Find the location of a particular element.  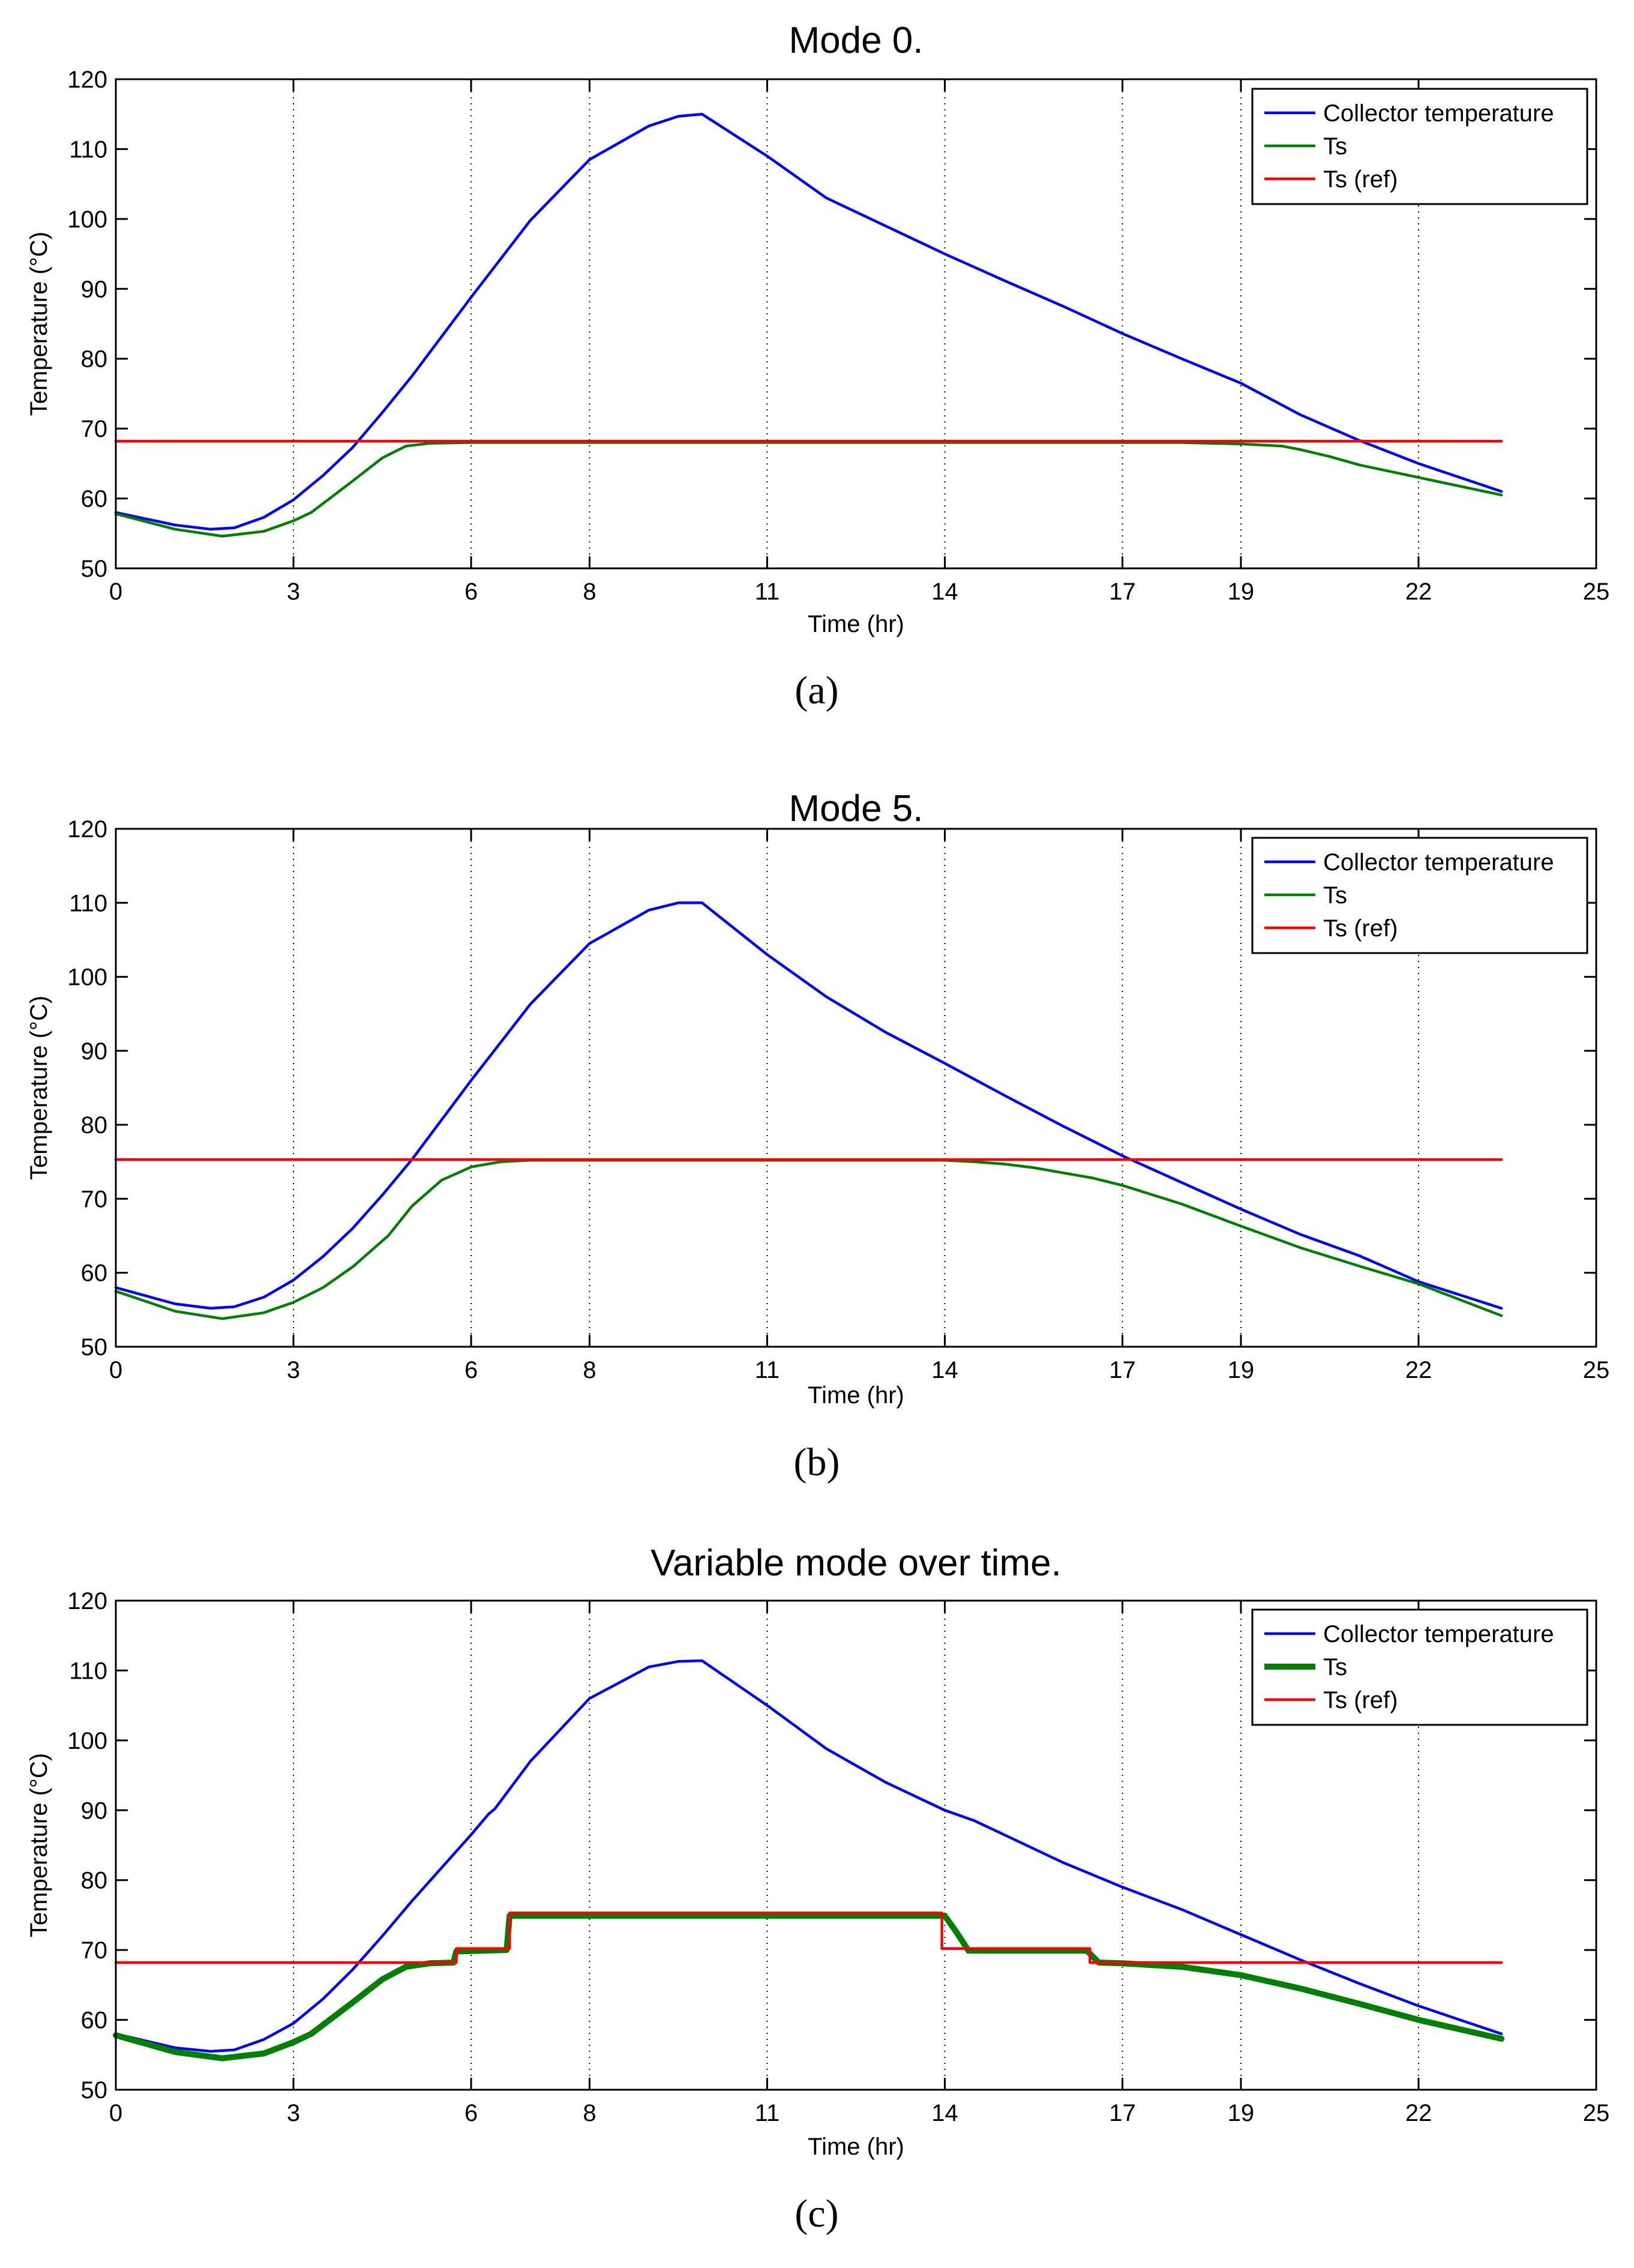

chart-title: Mode 5. is located at coordinates (855, 808).